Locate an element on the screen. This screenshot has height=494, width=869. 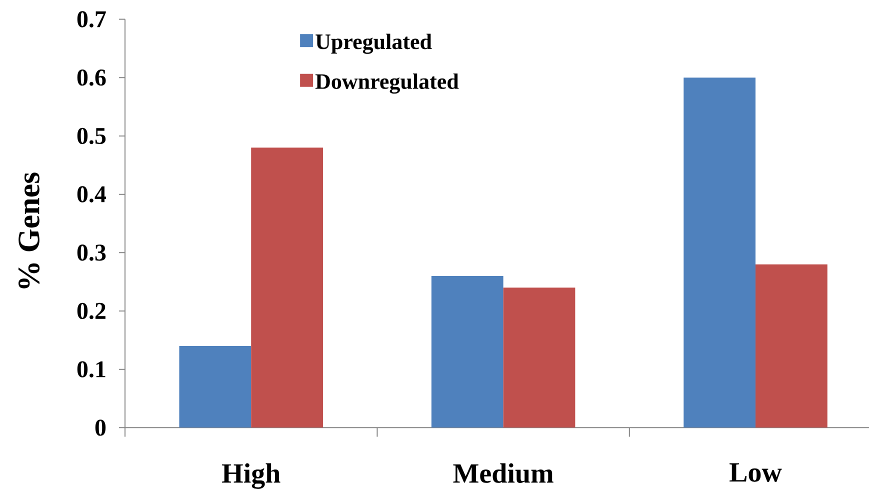
y-tick-label: 0.6 is located at coordinates (91, 77).